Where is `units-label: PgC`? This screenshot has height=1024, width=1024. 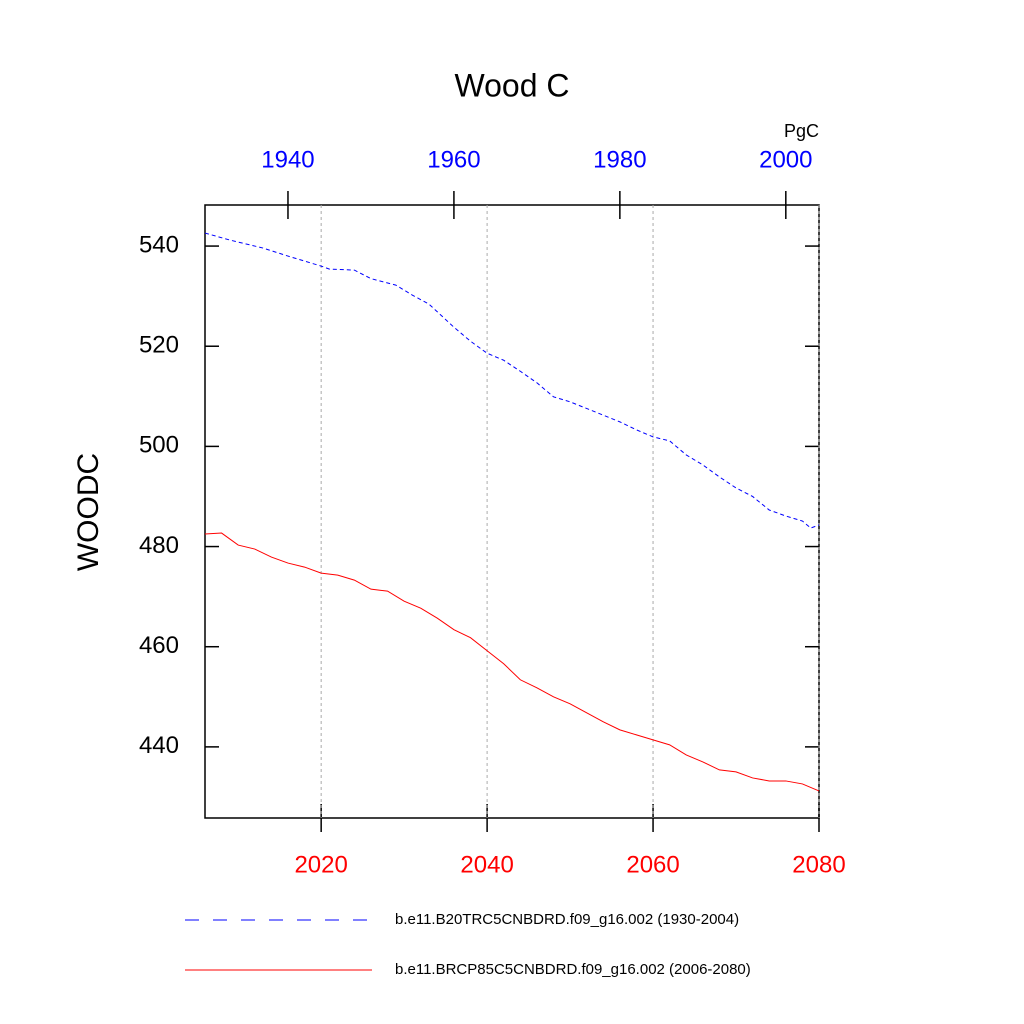
units-label: PgC is located at coordinates (801, 131).